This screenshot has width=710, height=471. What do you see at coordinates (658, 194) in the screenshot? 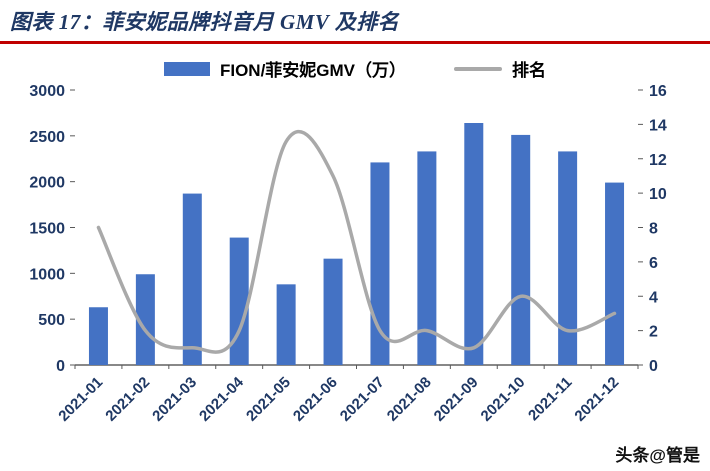
I see `svg-text: 10` at bounding box center [658, 194].